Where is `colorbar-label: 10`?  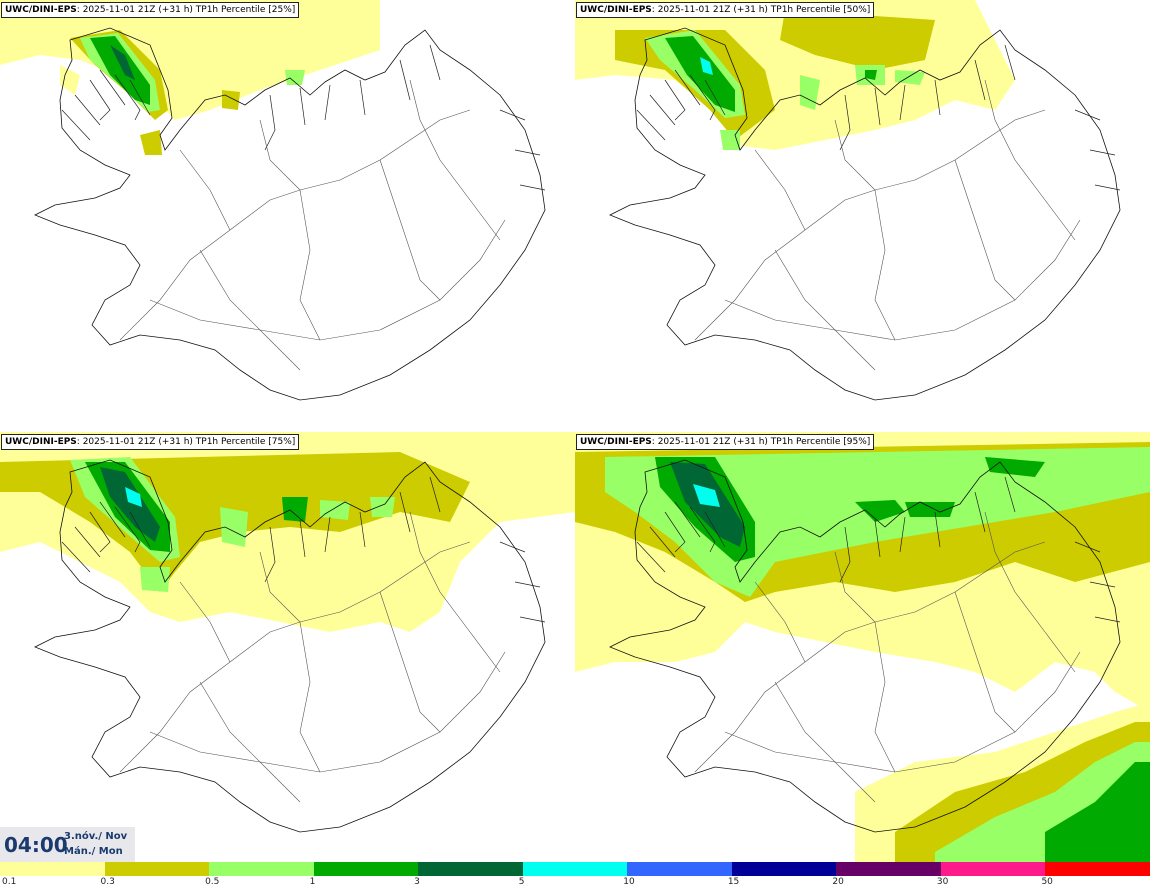
colorbar-label: 10 is located at coordinates (629, 882).